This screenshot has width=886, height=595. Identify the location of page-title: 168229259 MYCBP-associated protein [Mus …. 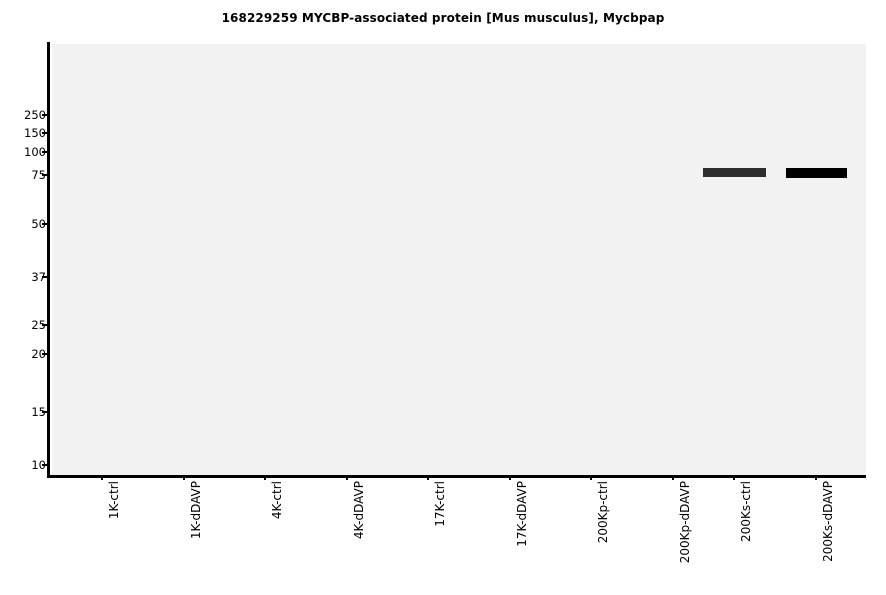
(443, 18).